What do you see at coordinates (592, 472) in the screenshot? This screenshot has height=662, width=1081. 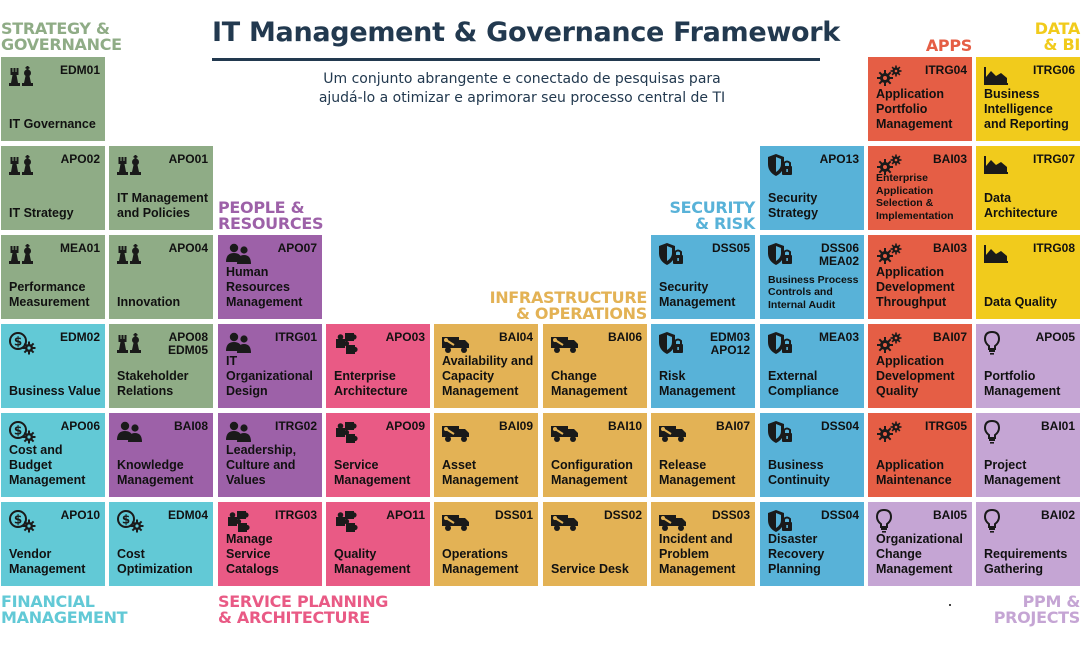 I see `tile-name: Configuration Management` at bounding box center [592, 472].